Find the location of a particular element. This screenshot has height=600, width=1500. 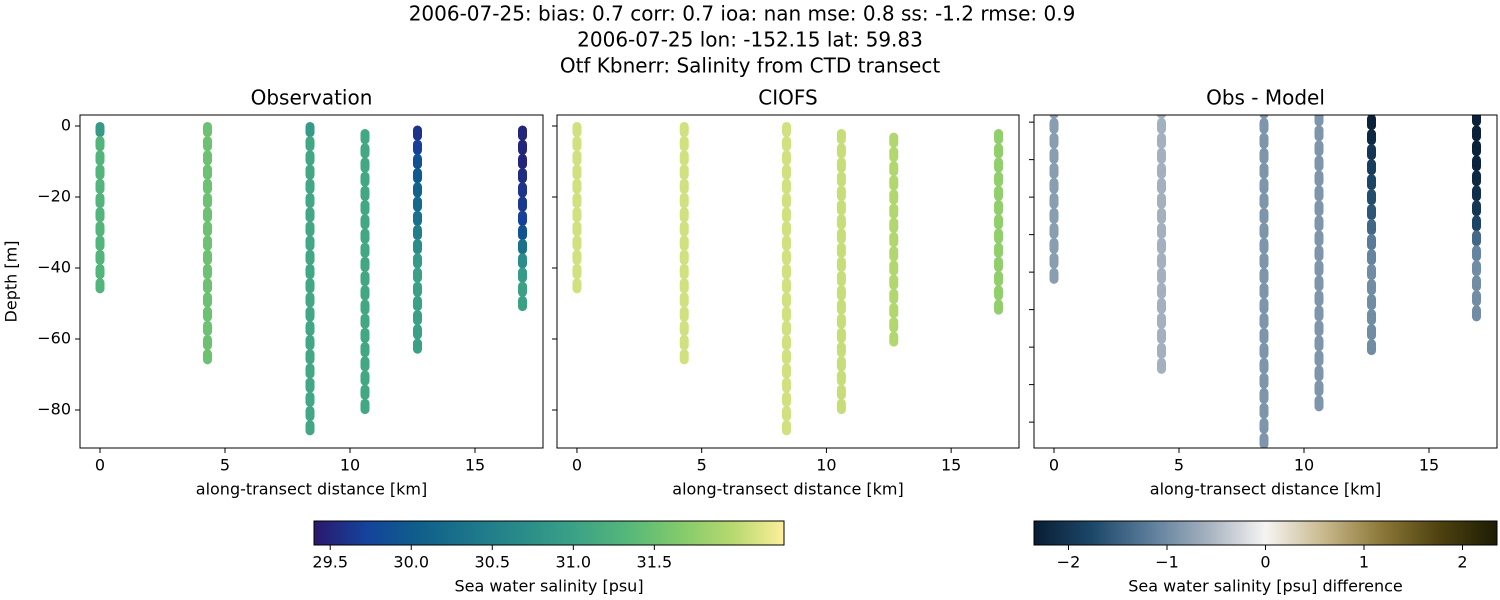

panel-title: Obs - Model is located at coordinates (1265, 98).